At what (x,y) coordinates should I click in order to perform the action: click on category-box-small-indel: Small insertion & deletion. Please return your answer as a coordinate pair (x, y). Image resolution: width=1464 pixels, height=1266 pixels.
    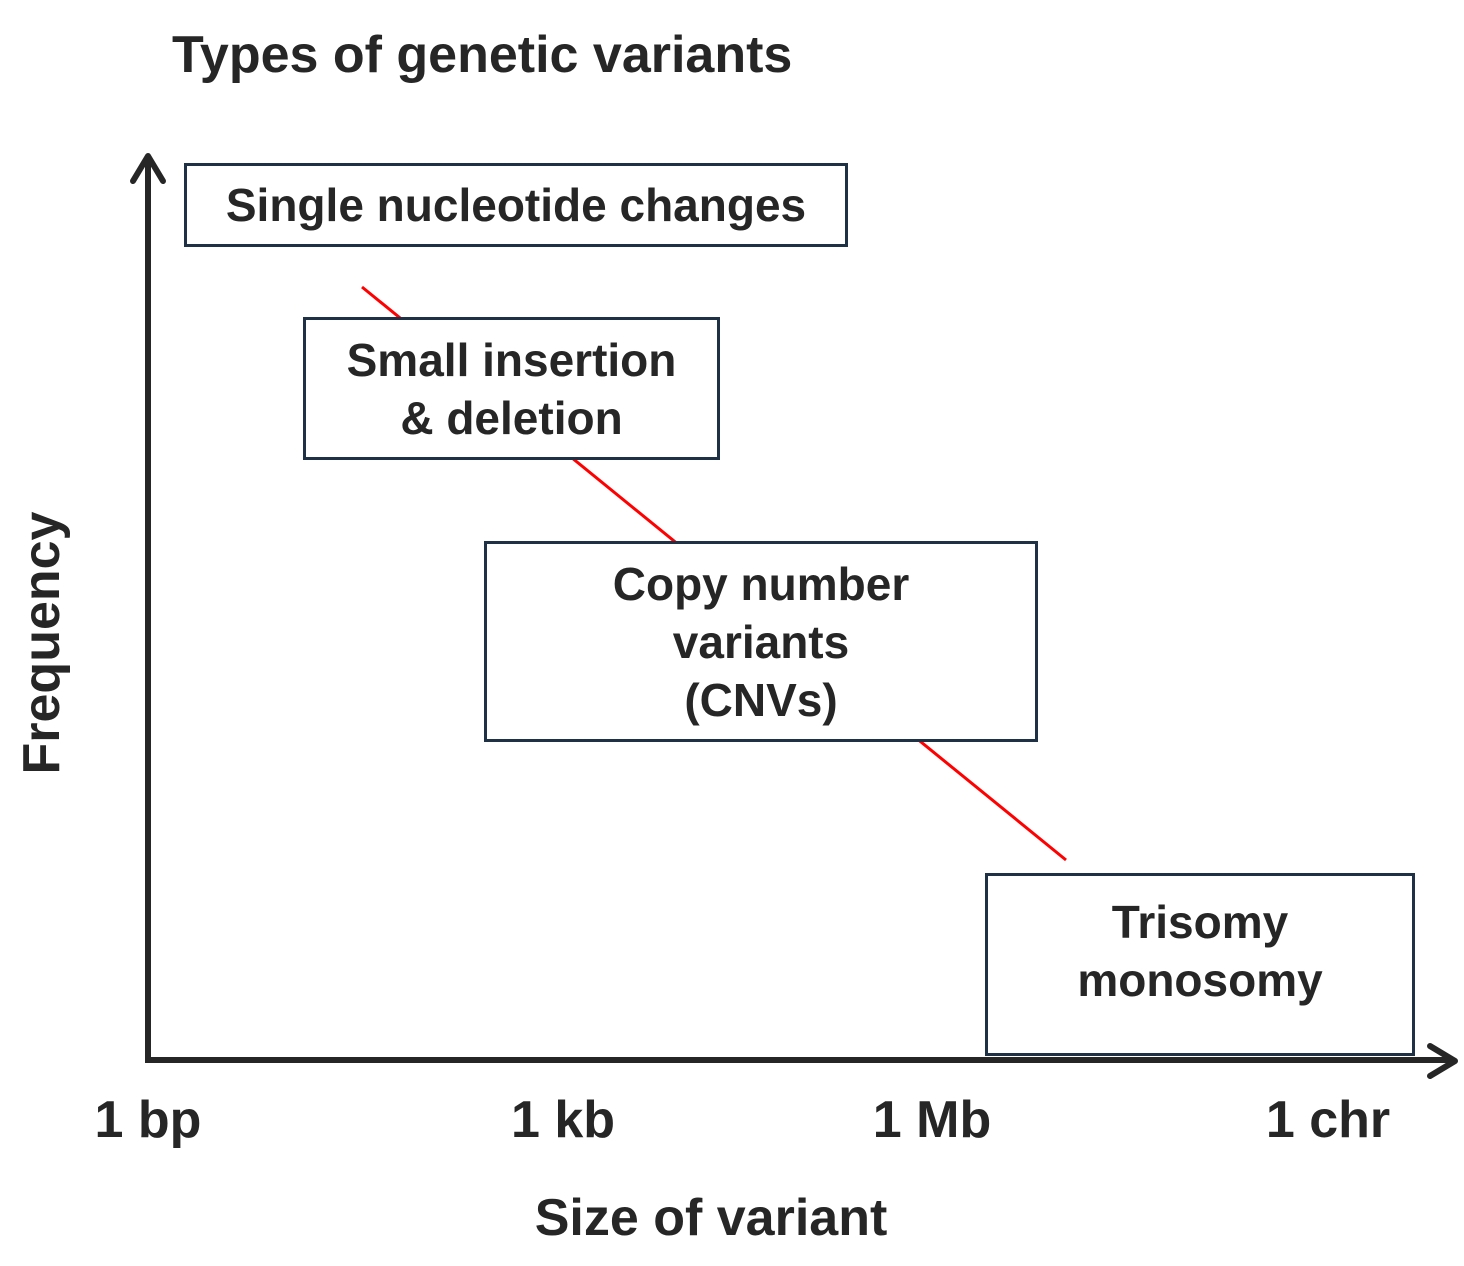
    Looking at the image, I should click on (511, 388).